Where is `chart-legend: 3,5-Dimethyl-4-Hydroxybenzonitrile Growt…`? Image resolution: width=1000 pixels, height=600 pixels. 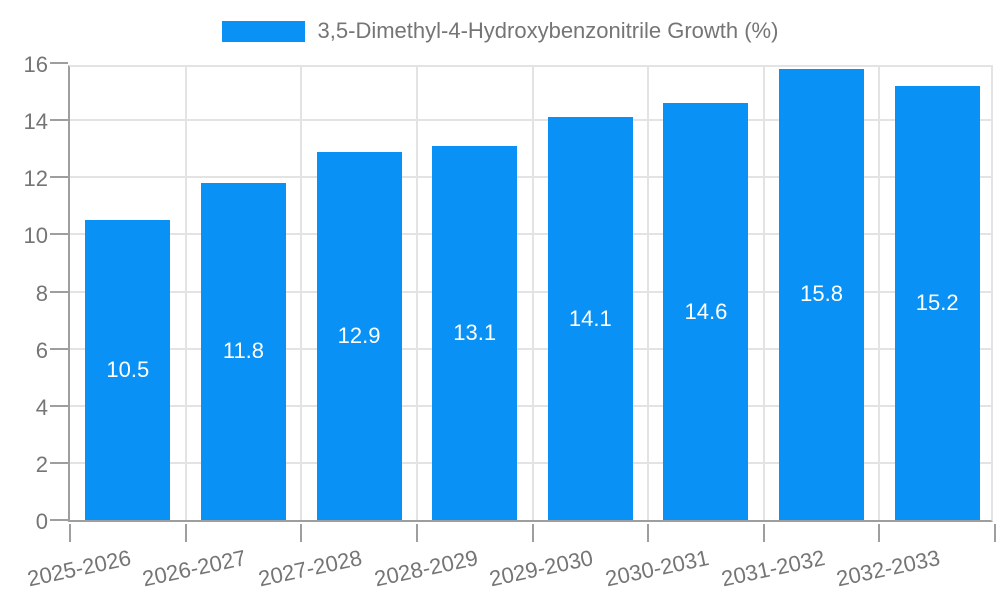 chart-legend: 3,5-Dimethyl-4-Hydroxybenzonitrile Growt… is located at coordinates (500, 31).